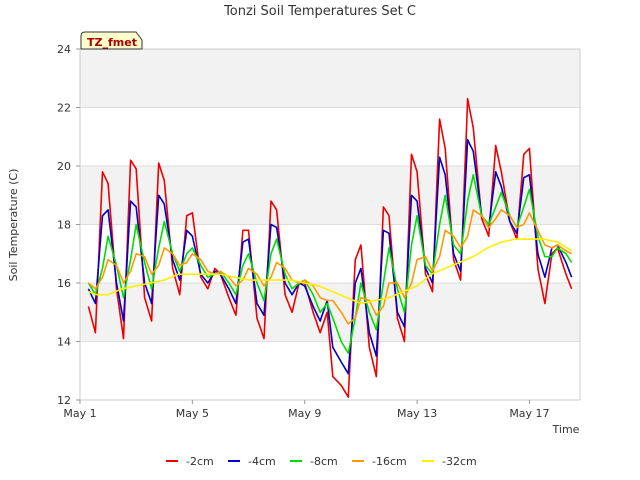 This screenshot has height=480, width=640. Describe the element at coordinates (64, 166) in the screenshot. I see `y-tick-label: 20` at that location.